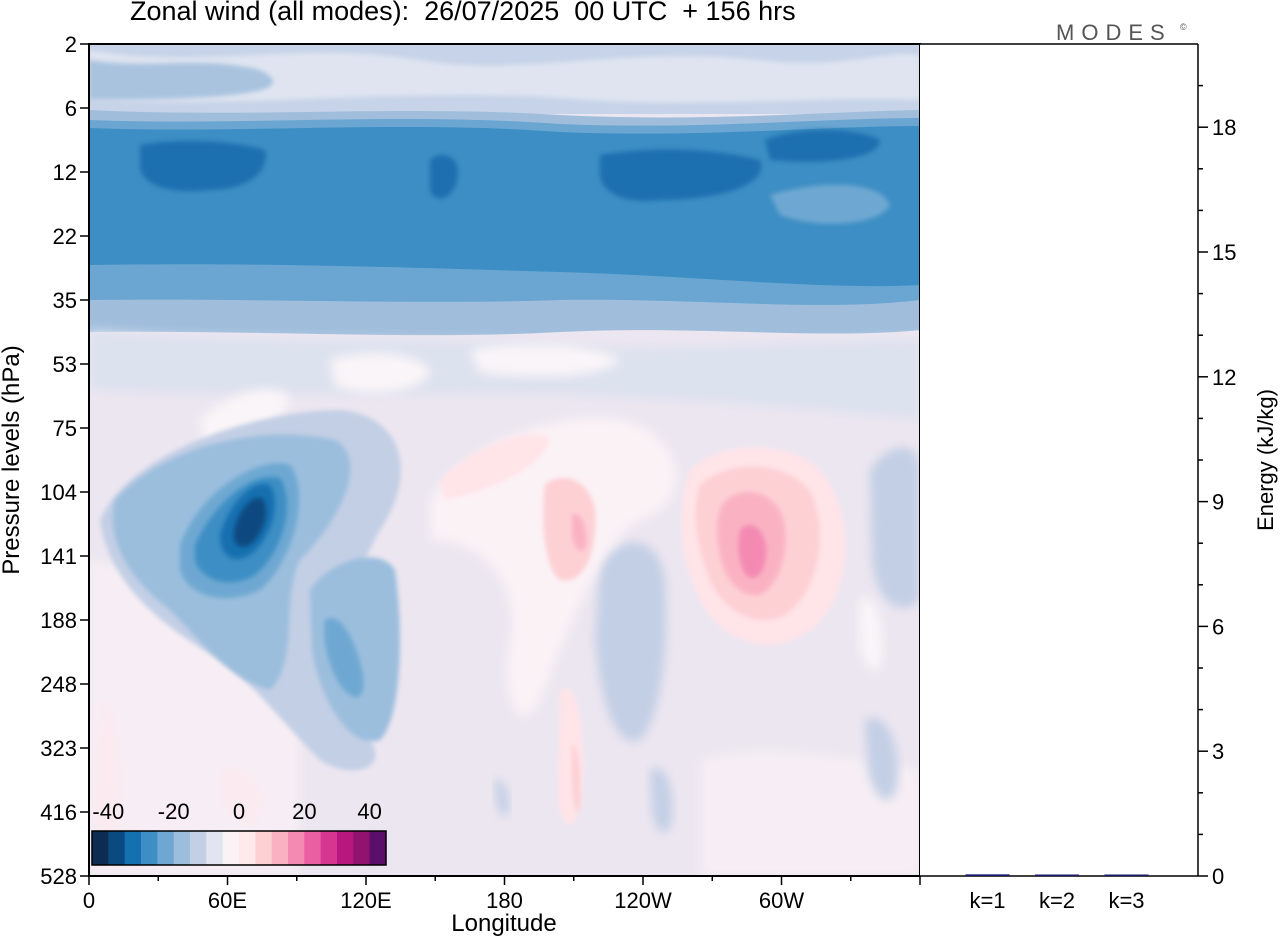 The width and height of the screenshot is (1280, 942). Describe the element at coordinates (822, 145) in the screenshot. I see `jet-core-far-right` at that location.